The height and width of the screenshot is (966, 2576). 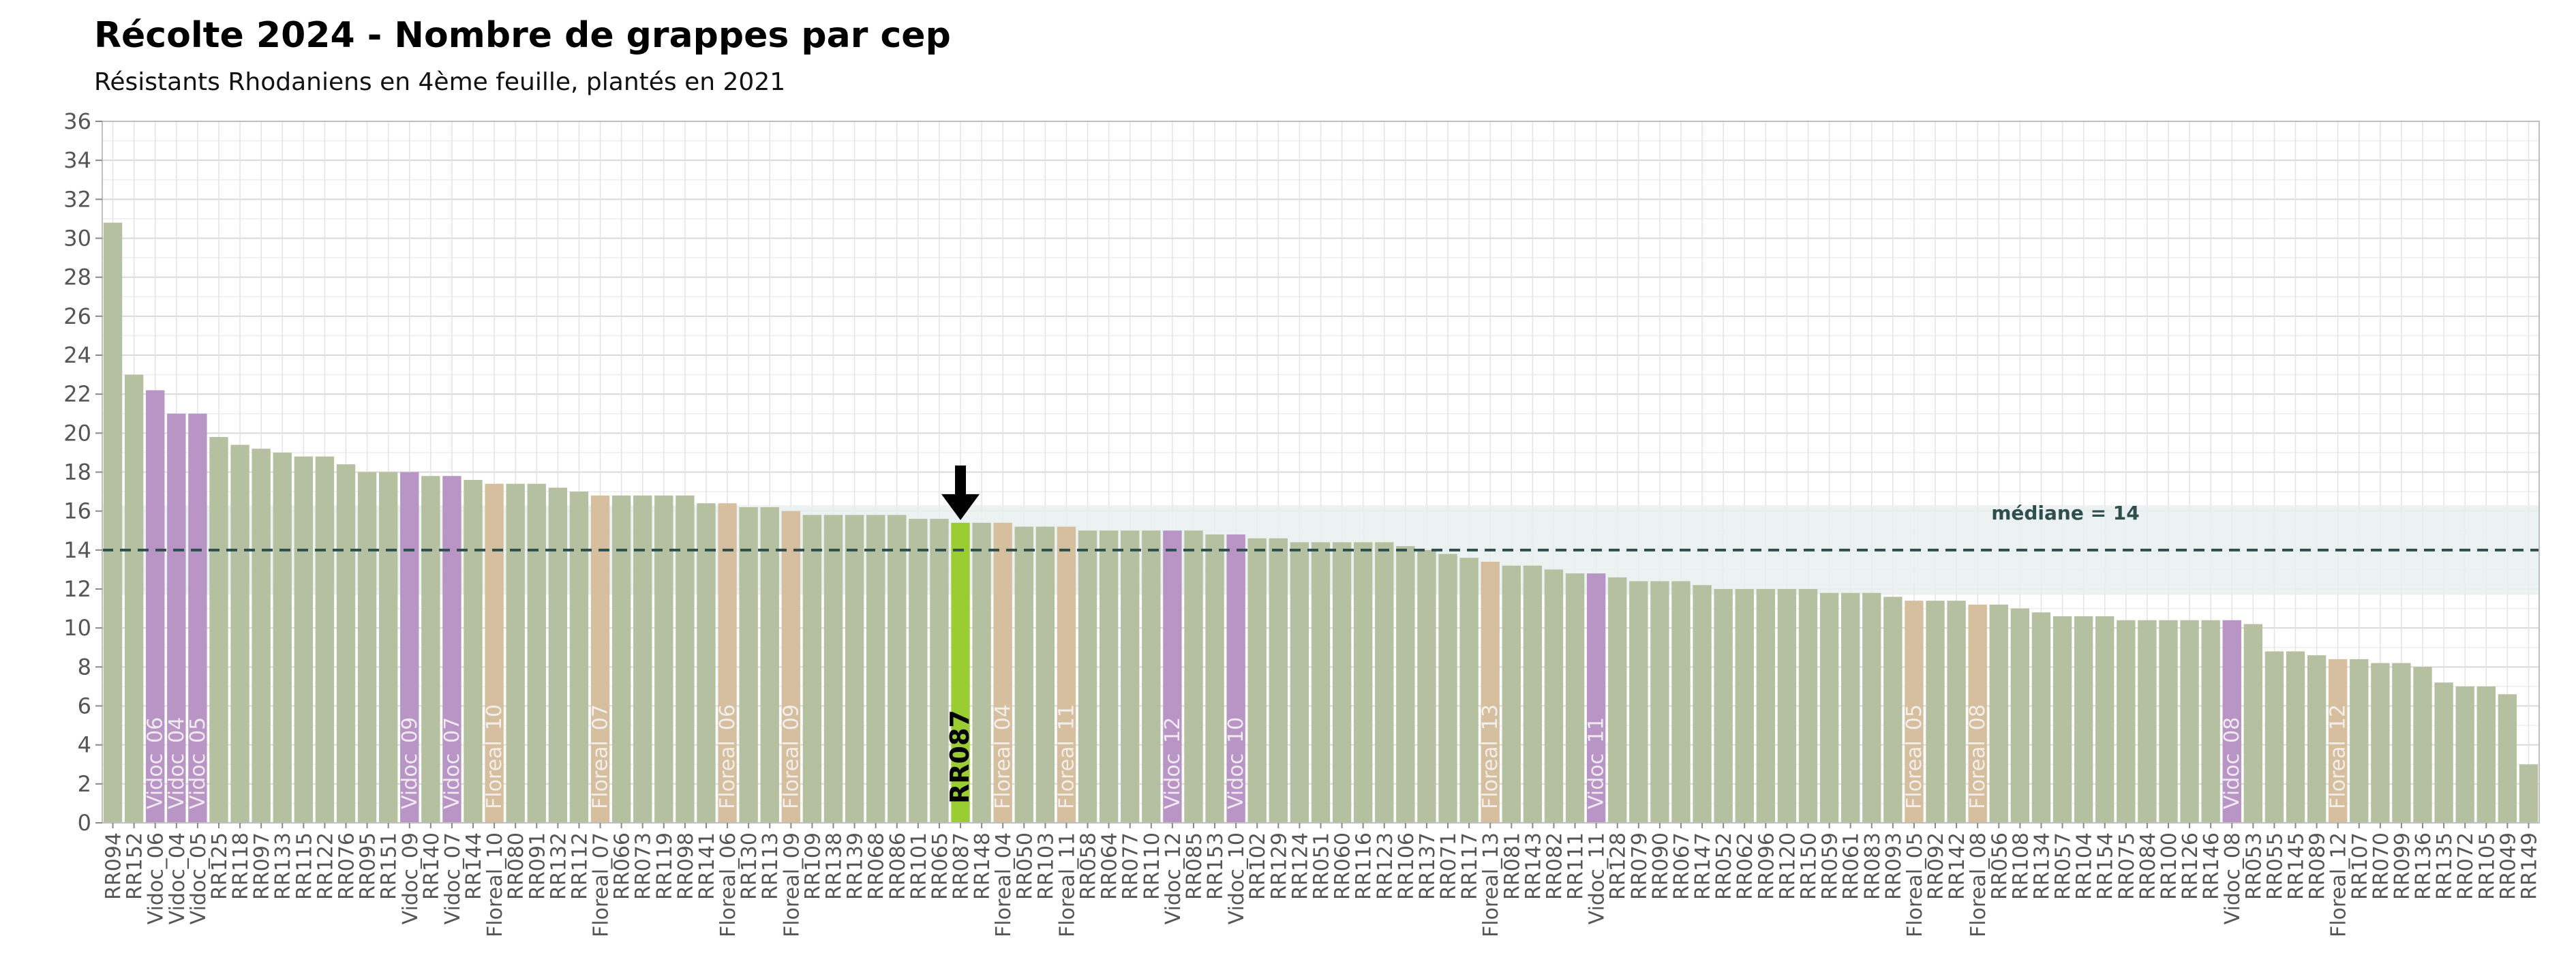 I want to click on x-tick-label: RR146, so click(x=2212, y=866).